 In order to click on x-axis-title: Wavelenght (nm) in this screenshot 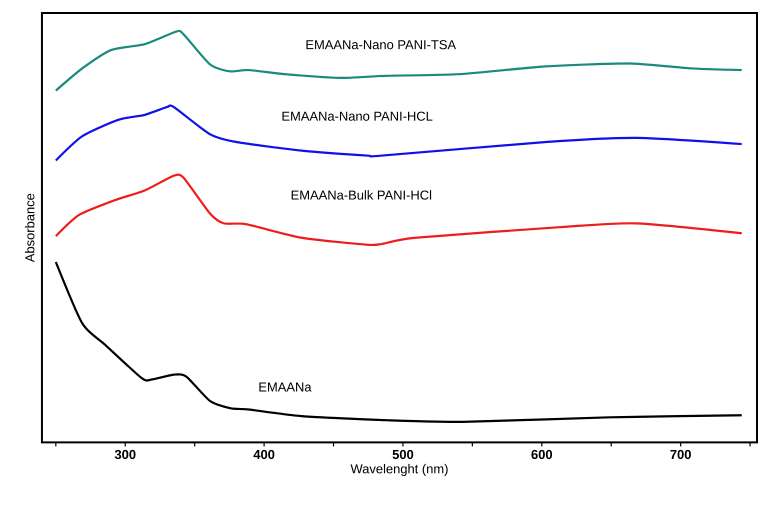, I will do `click(399, 470)`.